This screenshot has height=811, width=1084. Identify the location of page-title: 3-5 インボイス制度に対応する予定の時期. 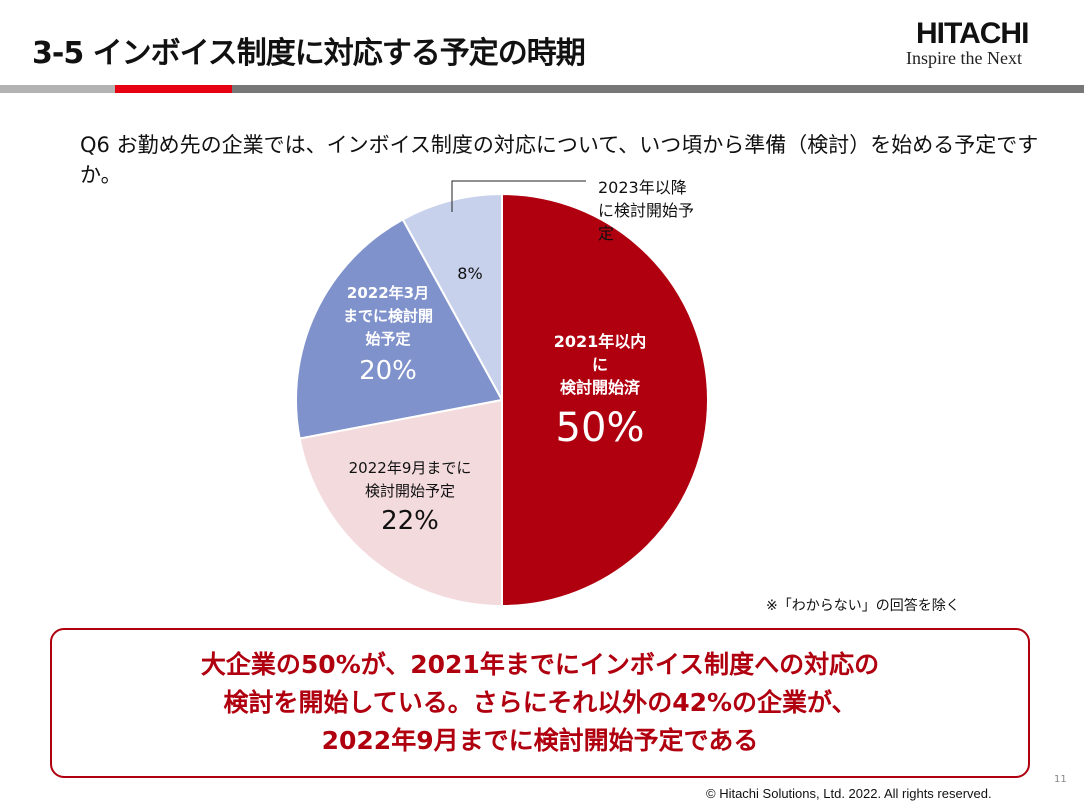
(309, 53).